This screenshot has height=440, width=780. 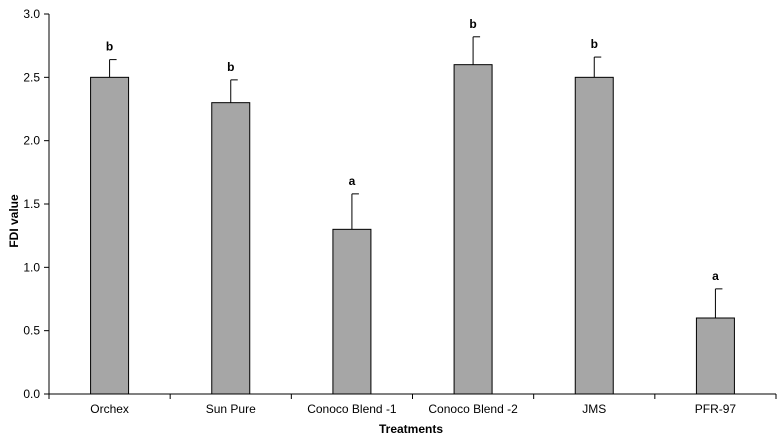 What do you see at coordinates (472, 24) in the screenshot?
I see `significance-label-4: b` at bounding box center [472, 24].